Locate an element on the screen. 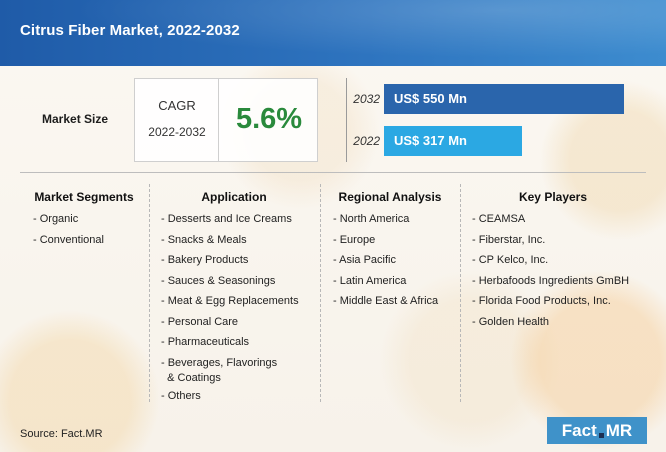 The width and height of the screenshot is (666, 452). list-item: - Pharmaceuticals is located at coordinates (205, 342).